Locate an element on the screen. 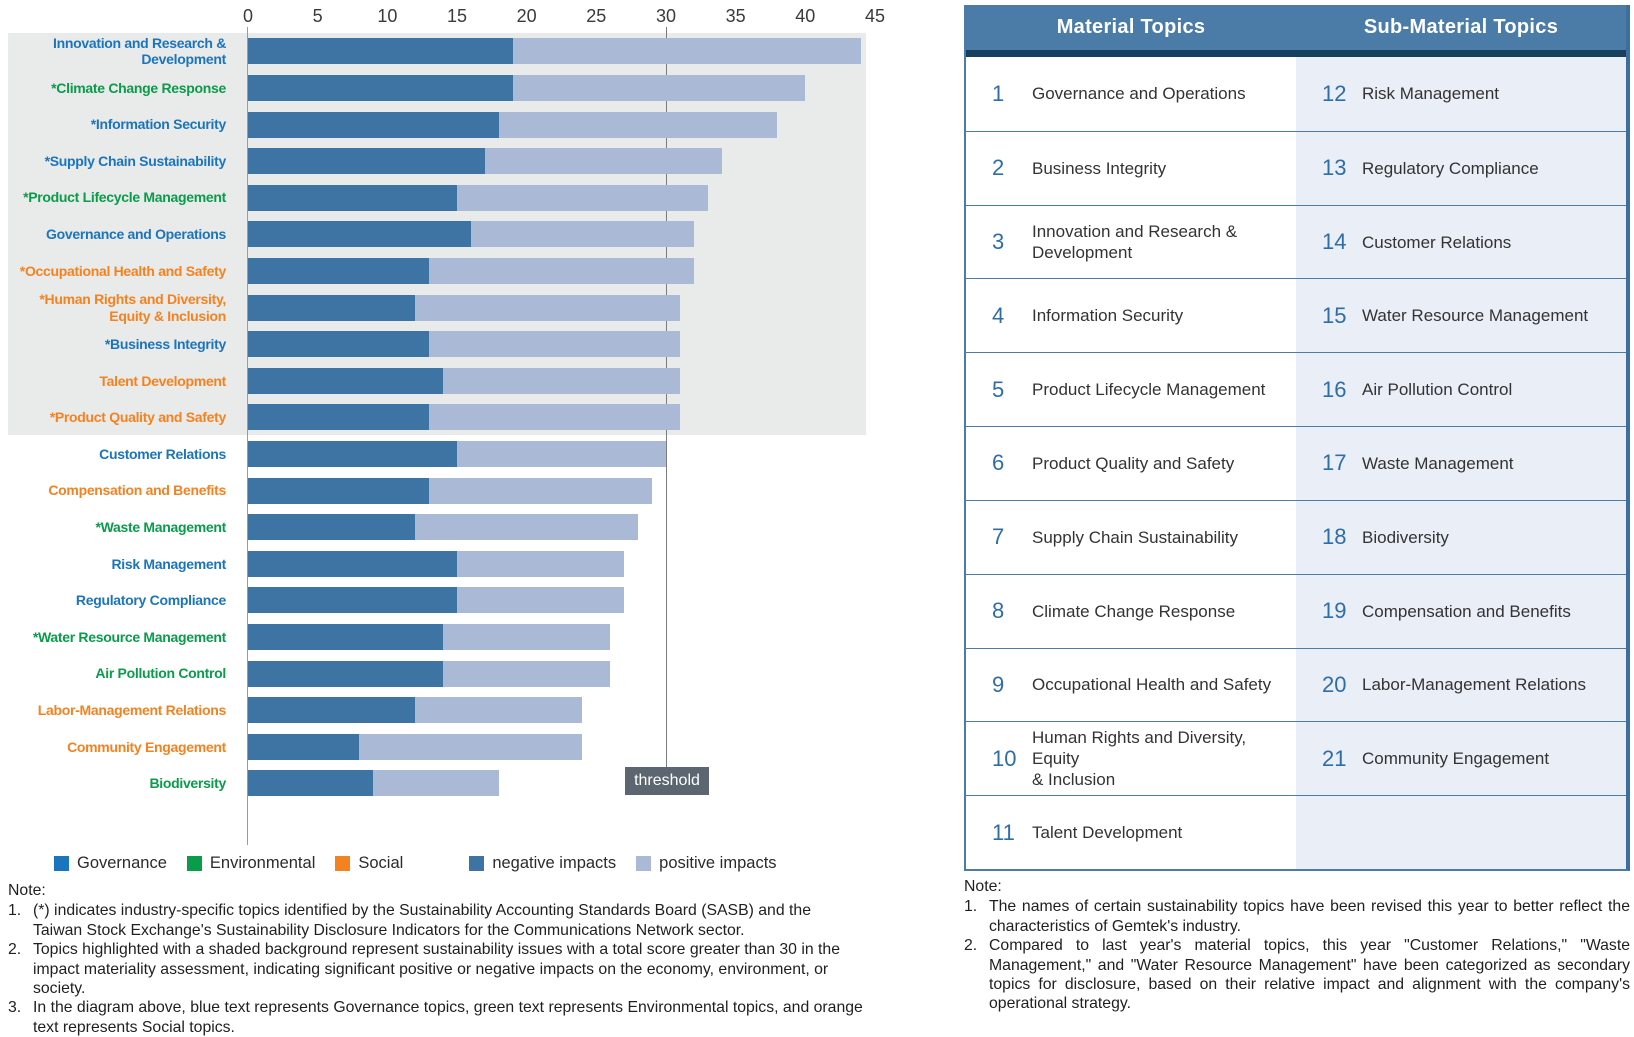  topic-label: Biodiversity is located at coordinates (1405, 537).